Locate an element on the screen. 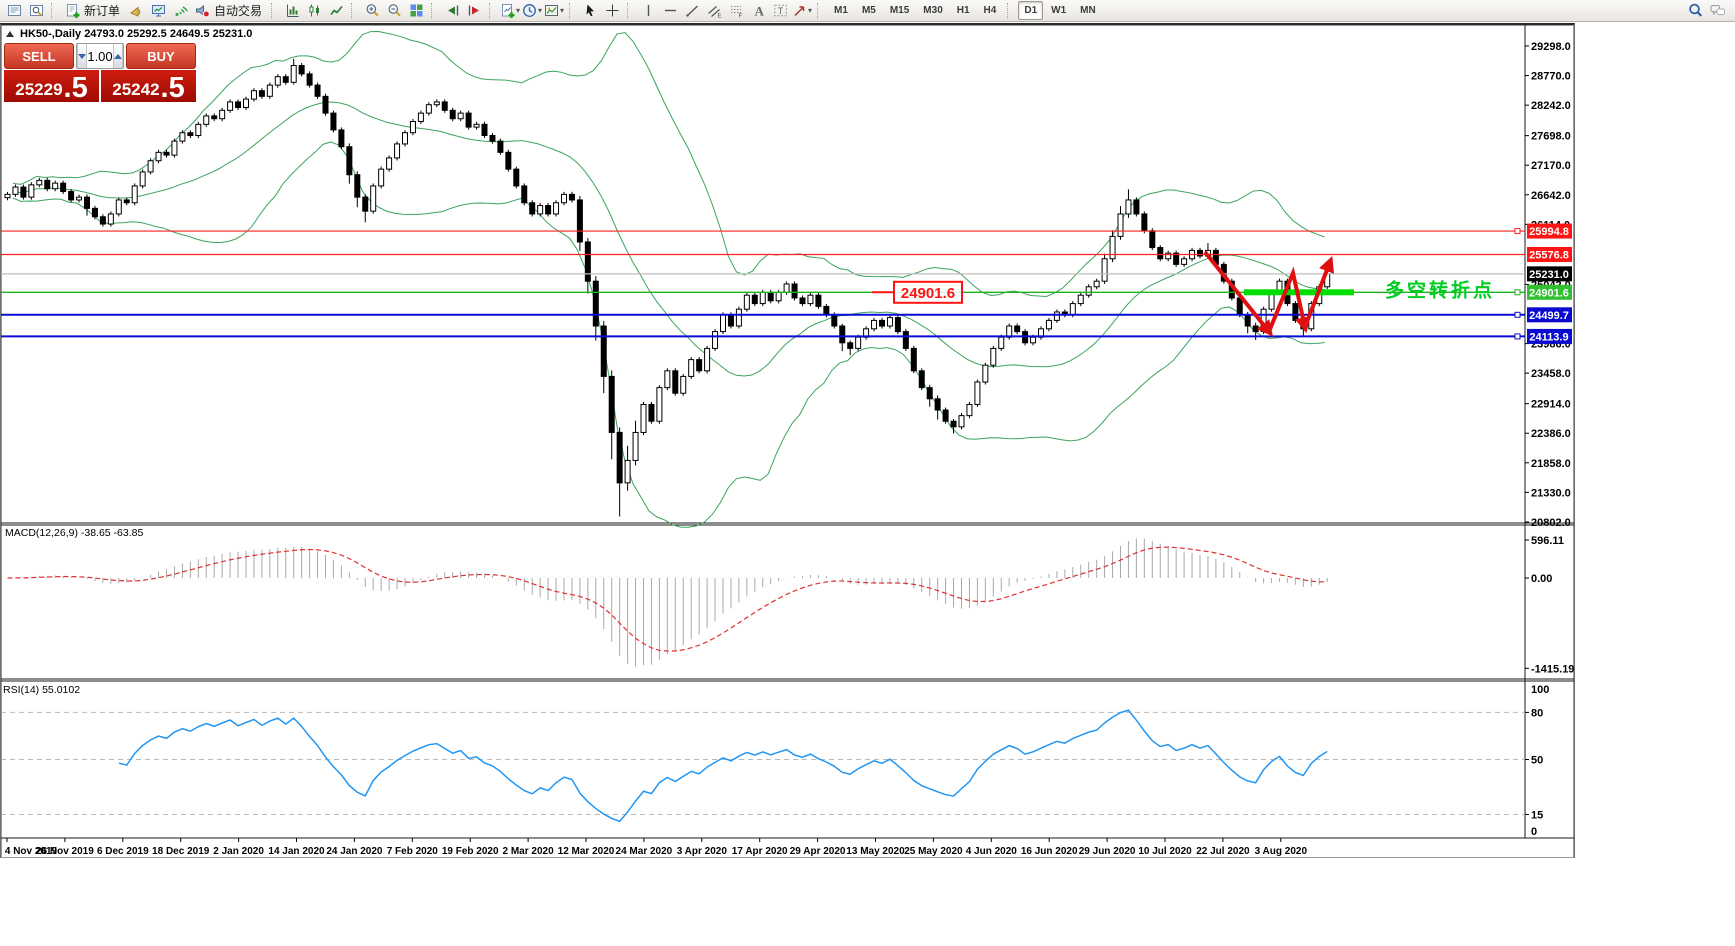 This screenshot has height=946, width=1735. date-tick-label: 24 Jan 2020 is located at coordinates (354, 851).